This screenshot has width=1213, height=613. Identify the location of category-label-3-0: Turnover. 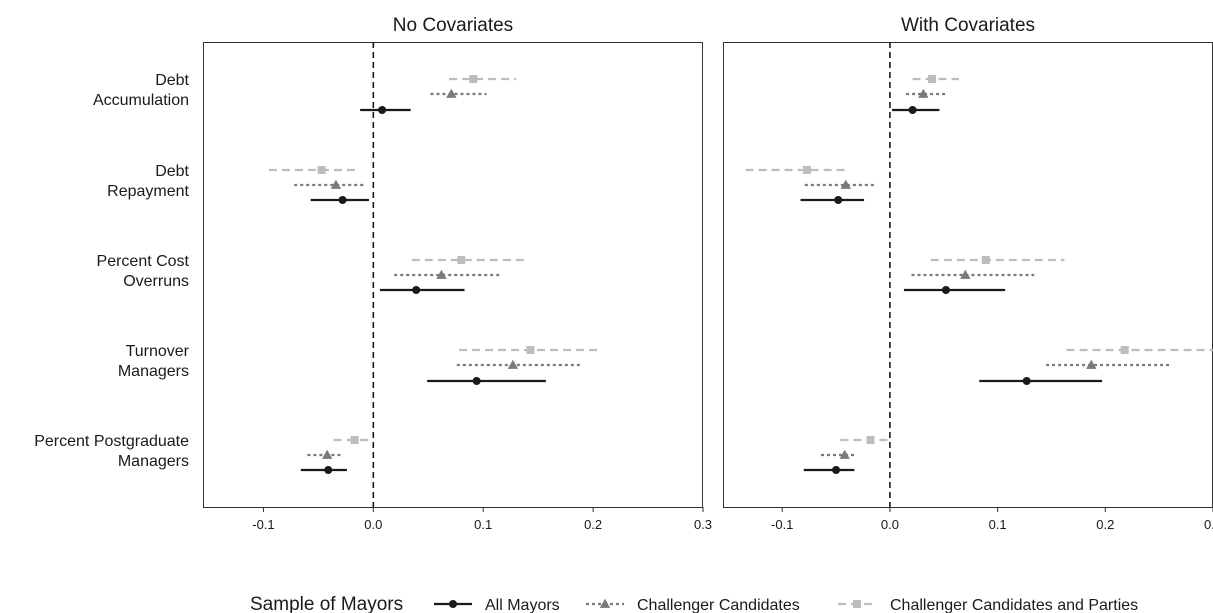
(158, 351).